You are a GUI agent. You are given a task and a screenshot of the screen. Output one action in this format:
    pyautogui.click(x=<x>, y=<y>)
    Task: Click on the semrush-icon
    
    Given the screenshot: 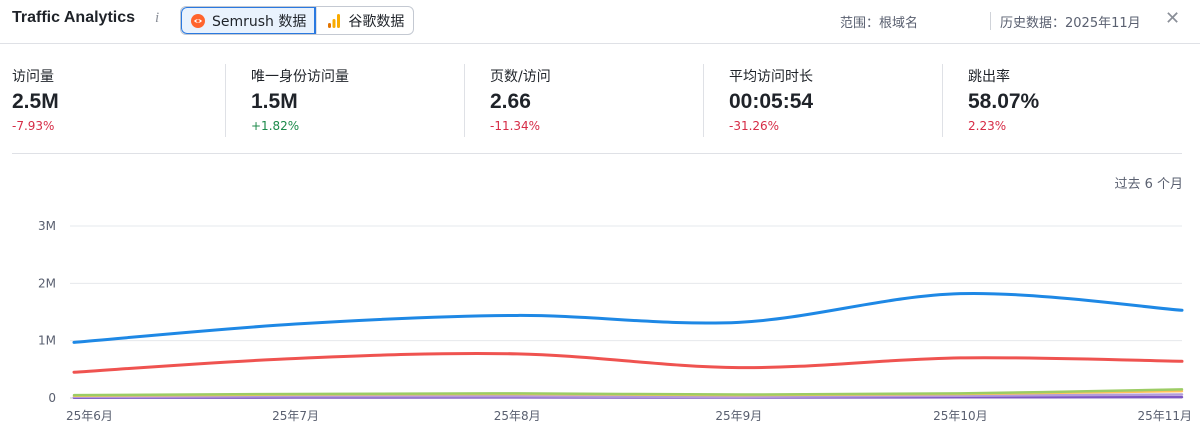 What is the action you would take?
    pyautogui.click(x=198, y=21)
    